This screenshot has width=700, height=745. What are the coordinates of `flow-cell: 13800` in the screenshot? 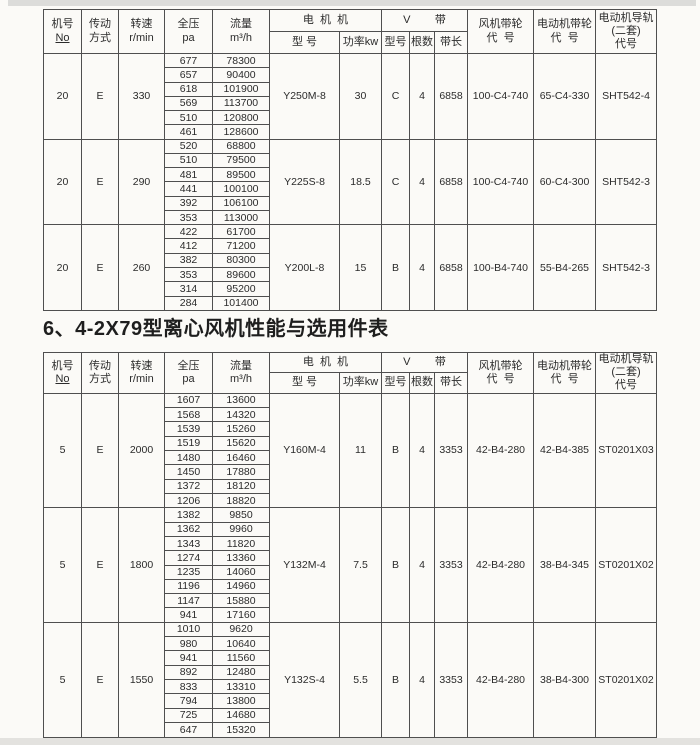 It's located at (241, 701).